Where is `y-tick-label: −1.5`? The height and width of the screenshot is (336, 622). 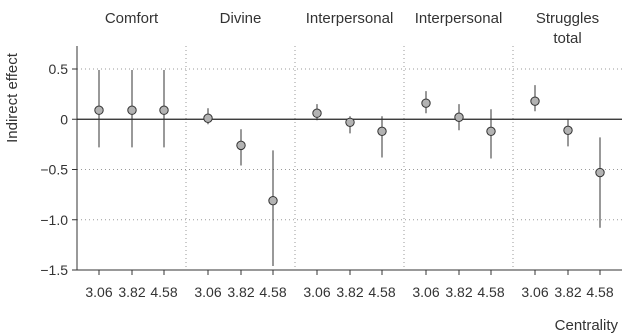 y-tick-label: −1.5 is located at coordinates (54, 270).